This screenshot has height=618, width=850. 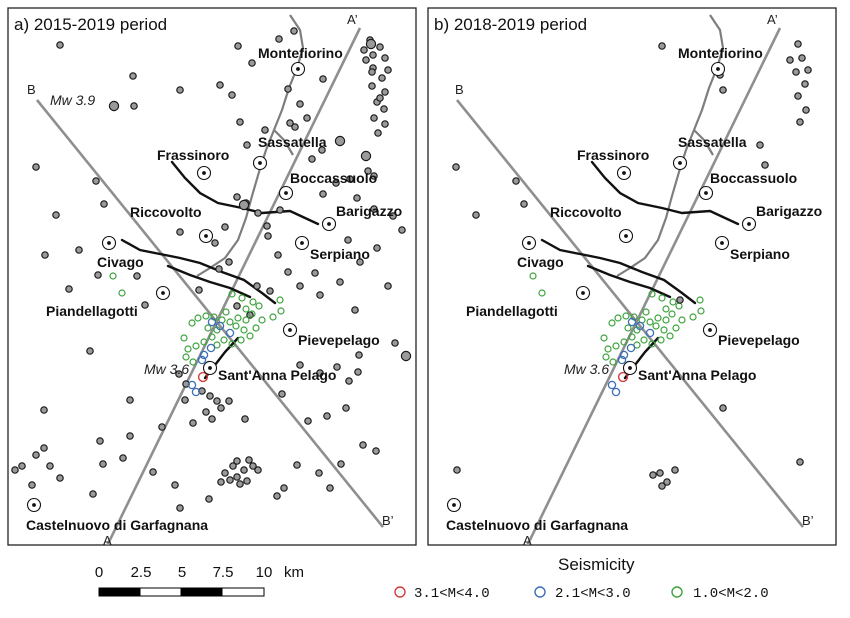 What do you see at coordinates (300, 61) in the screenshot?
I see `town-marker: Montefiorino` at bounding box center [300, 61].